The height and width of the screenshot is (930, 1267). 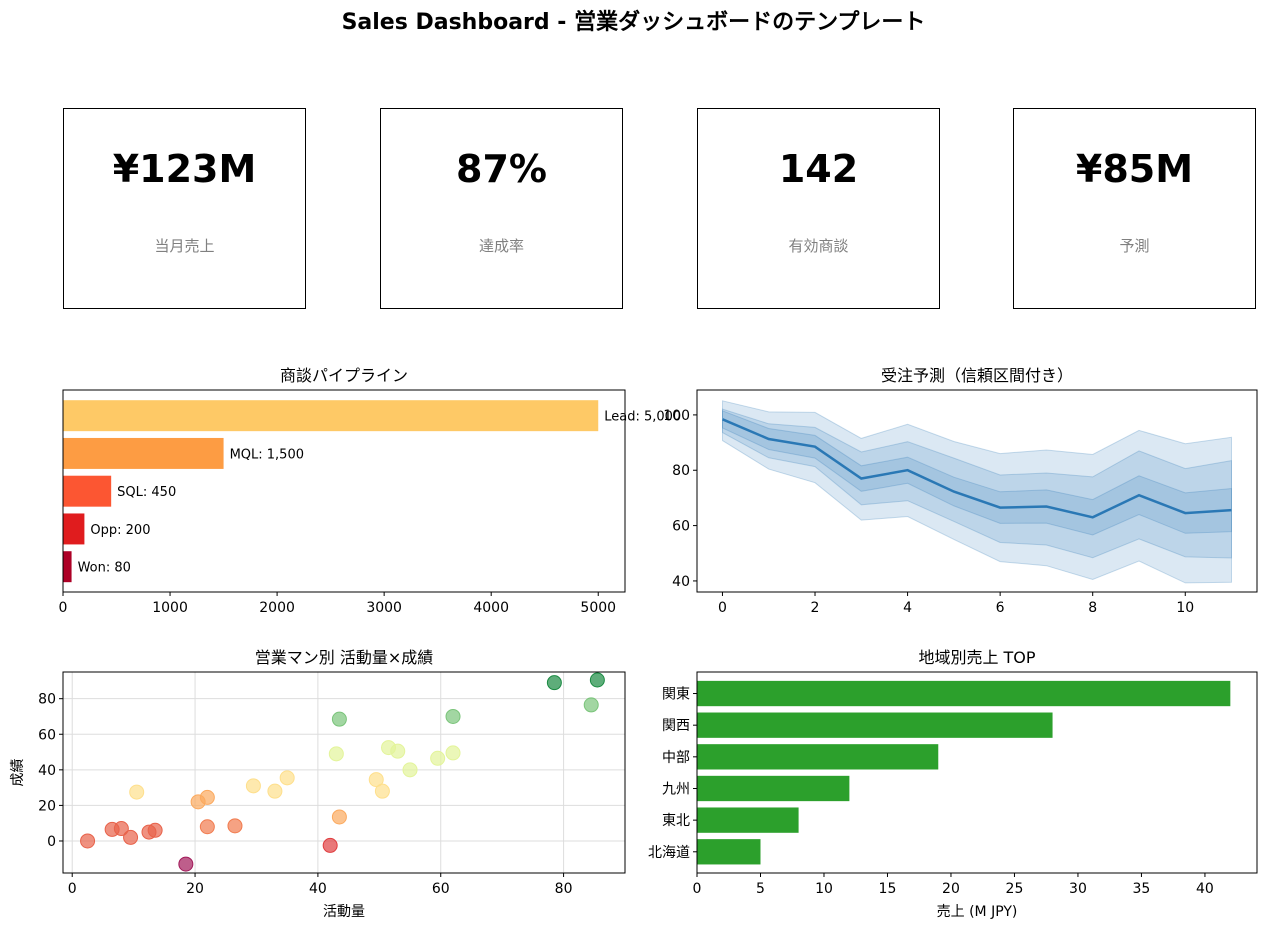 What do you see at coordinates (344, 912) in the screenshot?
I see `scatter-x-axis-label: 活動量` at bounding box center [344, 912].